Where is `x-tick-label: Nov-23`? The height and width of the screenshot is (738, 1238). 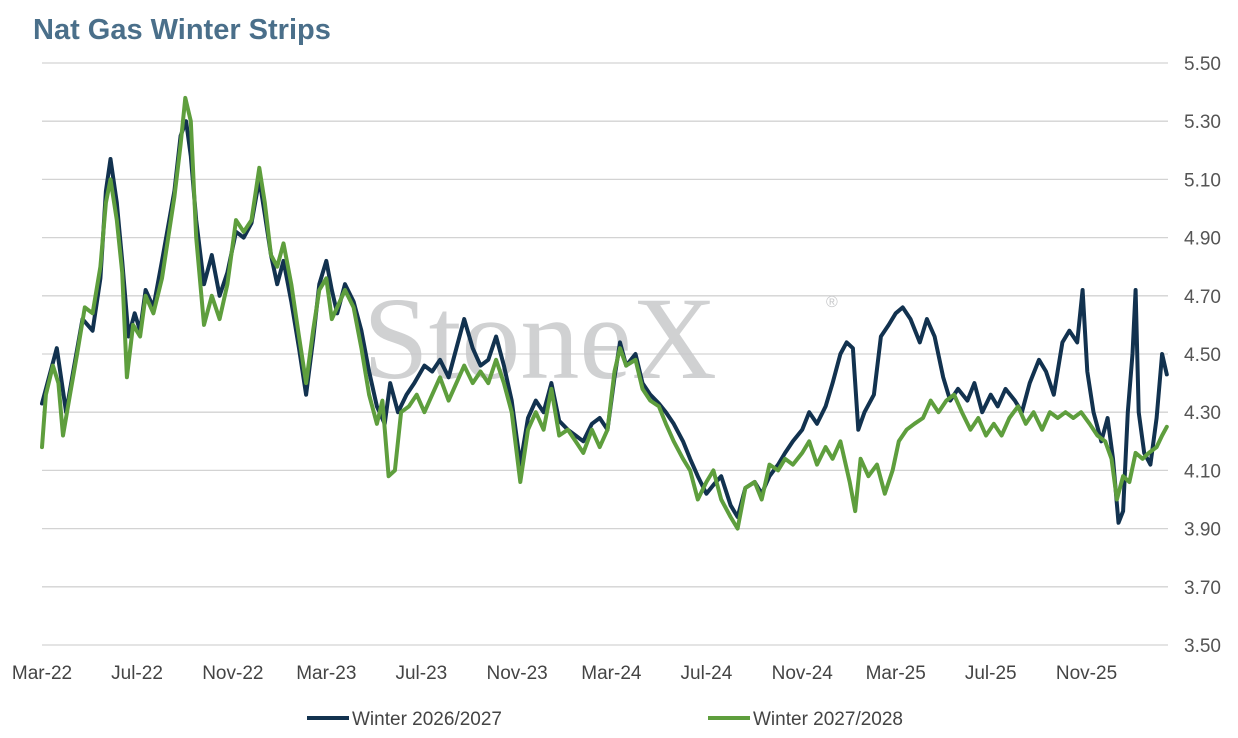 x-tick-label: Nov-23 is located at coordinates (517, 673).